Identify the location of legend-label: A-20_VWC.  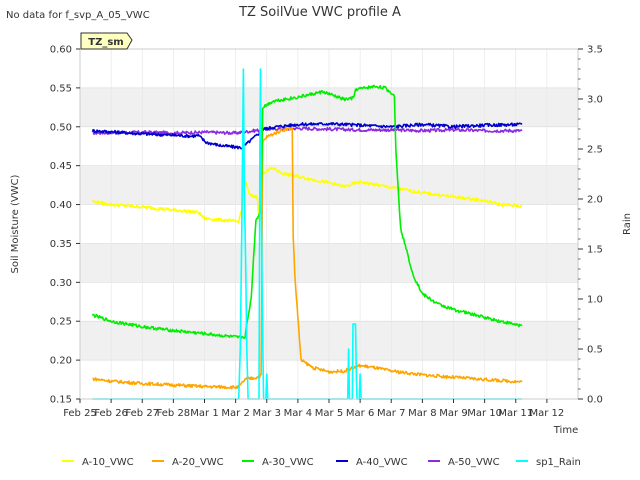
(198, 462).